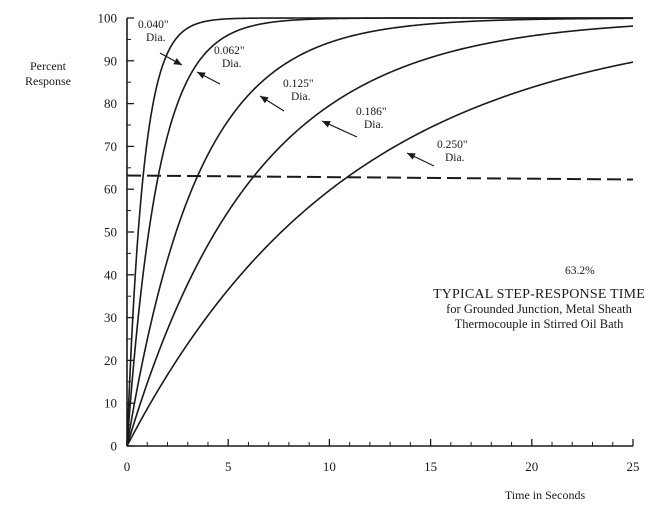 This screenshot has width=663, height=507. Describe the element at coordinates (110, 360) in the screenshot. I see `y-tick-label: 20` at that location.